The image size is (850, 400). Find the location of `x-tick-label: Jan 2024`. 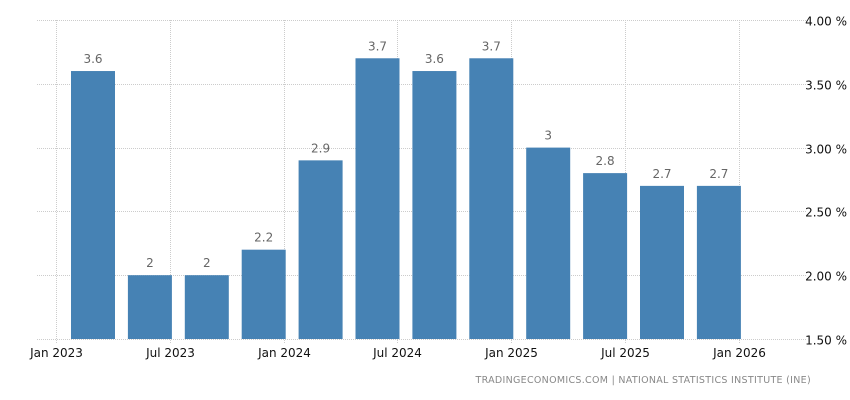

x-tick-label: Jan 2024 is located at coordinates (284, 353).